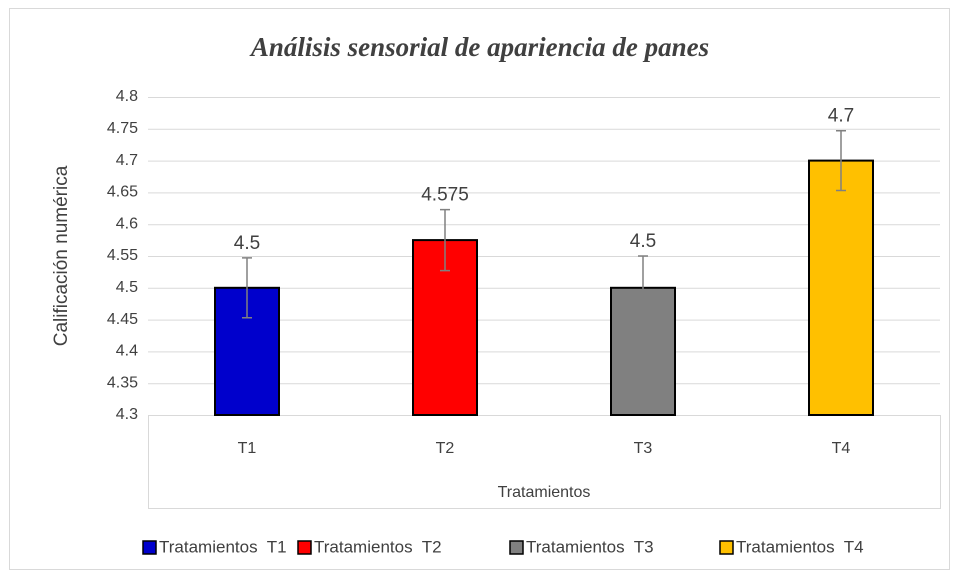 The image size is (959, 578). Describe the element at coordinates (643, 448) in the screenshot. I see `x-tick-label: T3` at that location.